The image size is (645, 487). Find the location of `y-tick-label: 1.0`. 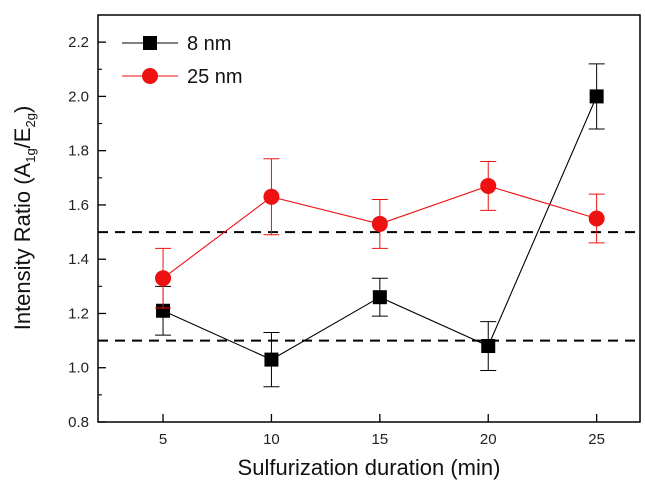

y-tick-label: 1.0 is located at coordinates (78, 368).